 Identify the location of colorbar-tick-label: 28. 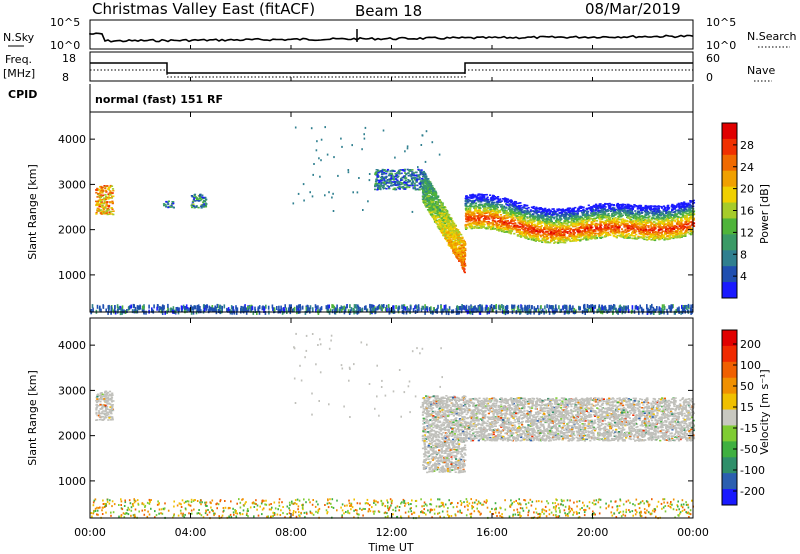
(747, 145).